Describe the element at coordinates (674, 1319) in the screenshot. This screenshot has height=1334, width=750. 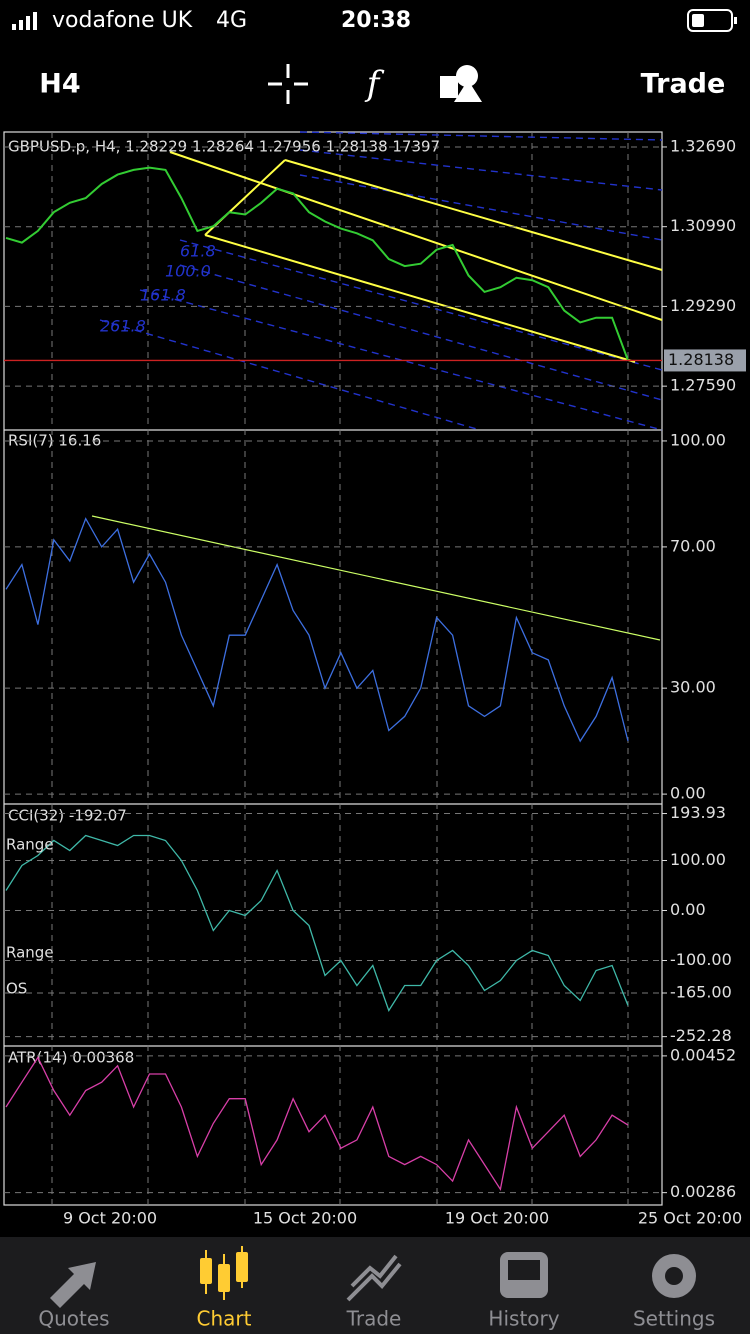
I see `tab-label: Settings` at that location.